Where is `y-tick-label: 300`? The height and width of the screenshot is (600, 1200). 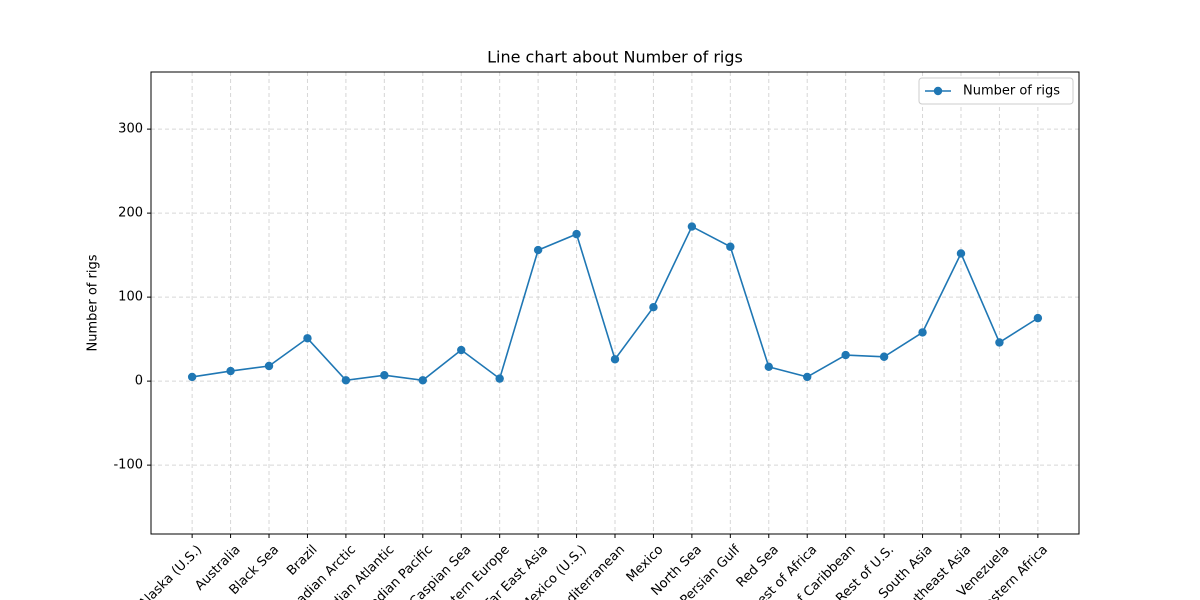 y-tick-label: 300 is located at coordinates (130, 129).